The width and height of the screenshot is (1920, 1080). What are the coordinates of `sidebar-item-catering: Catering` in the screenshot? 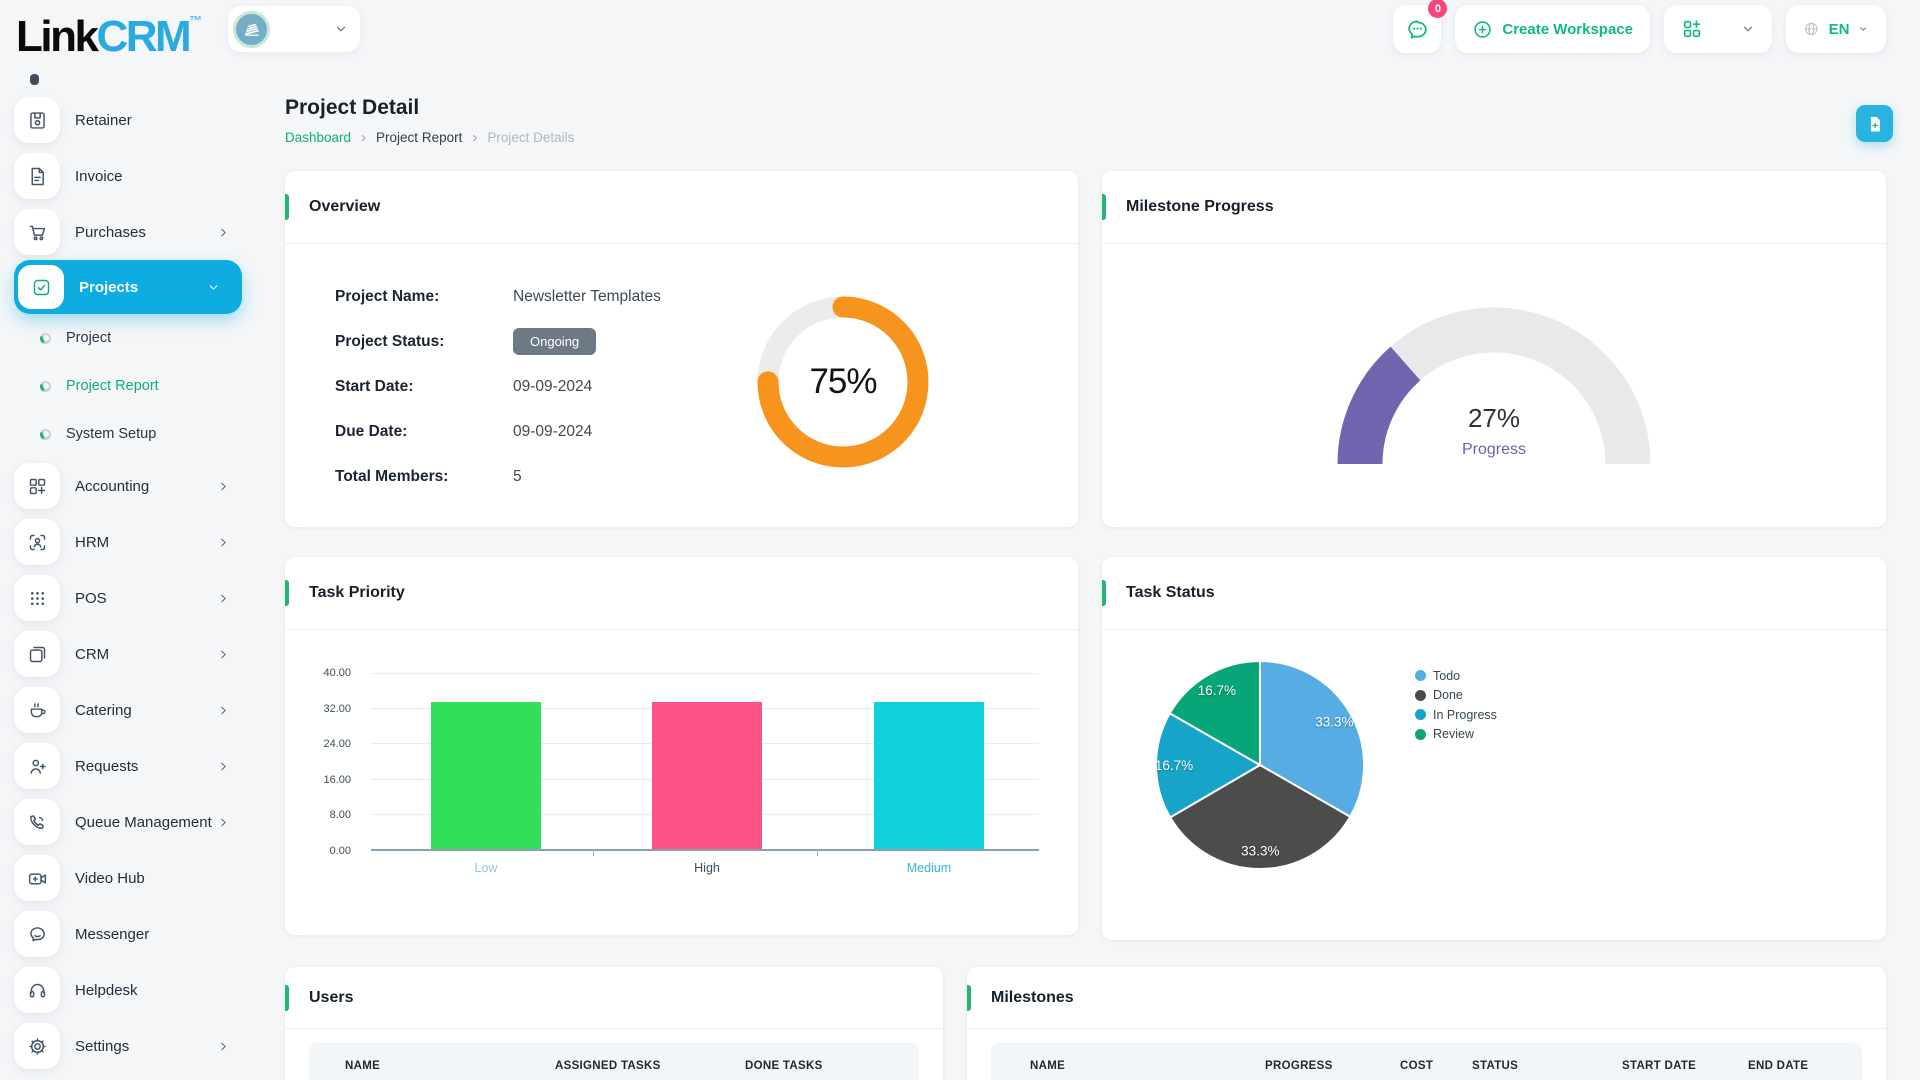 It's located at (133, 710).